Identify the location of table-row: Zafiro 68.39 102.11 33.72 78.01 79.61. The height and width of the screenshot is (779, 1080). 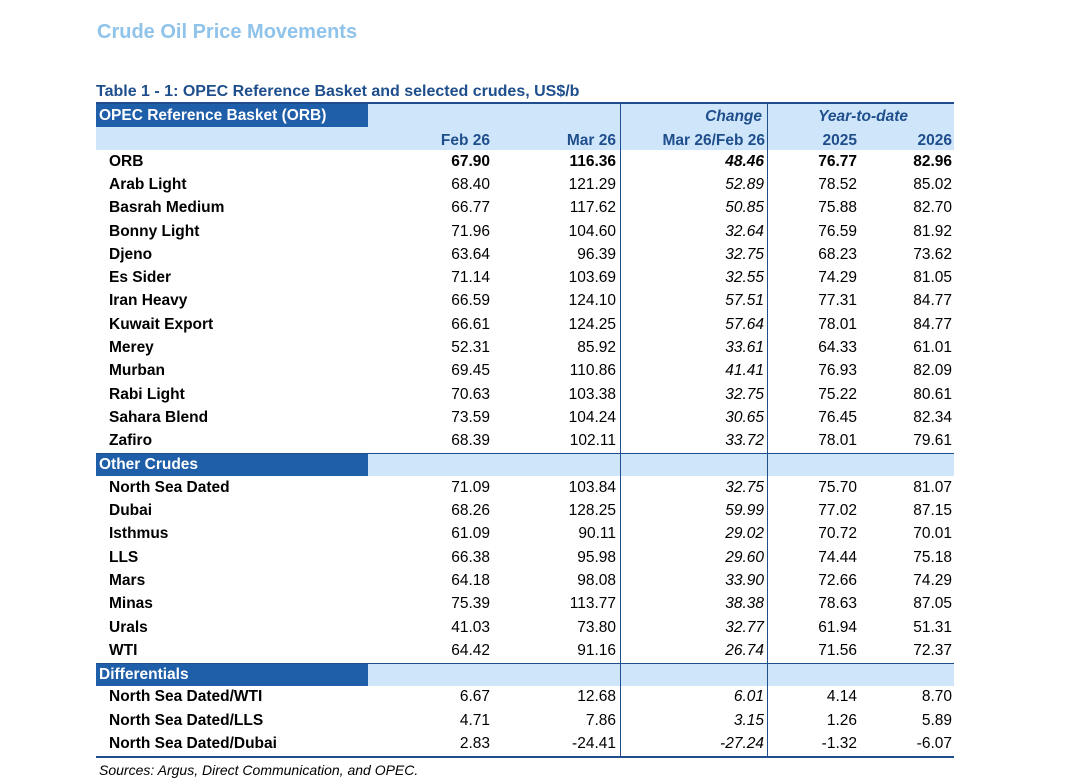
(525, 441).